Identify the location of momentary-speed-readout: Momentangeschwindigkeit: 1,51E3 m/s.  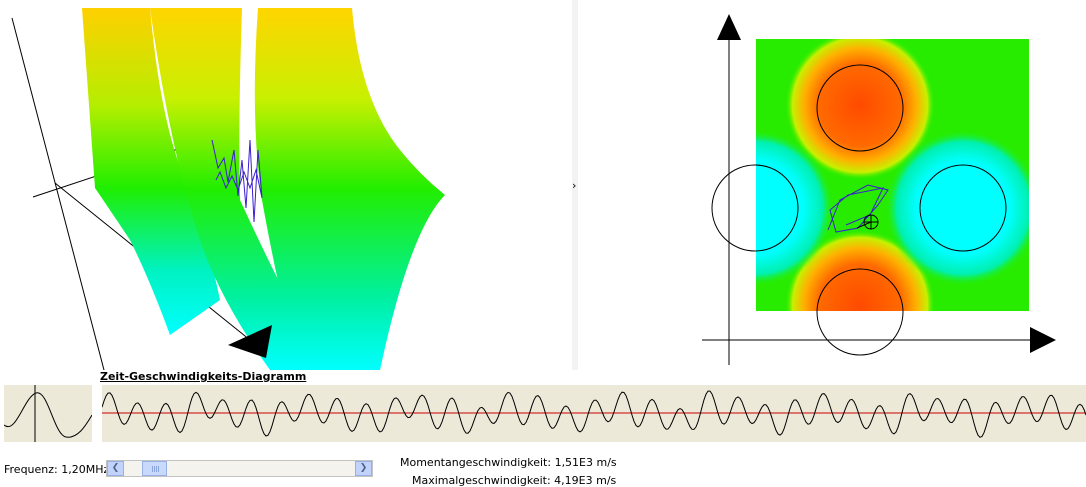
(508, 462).